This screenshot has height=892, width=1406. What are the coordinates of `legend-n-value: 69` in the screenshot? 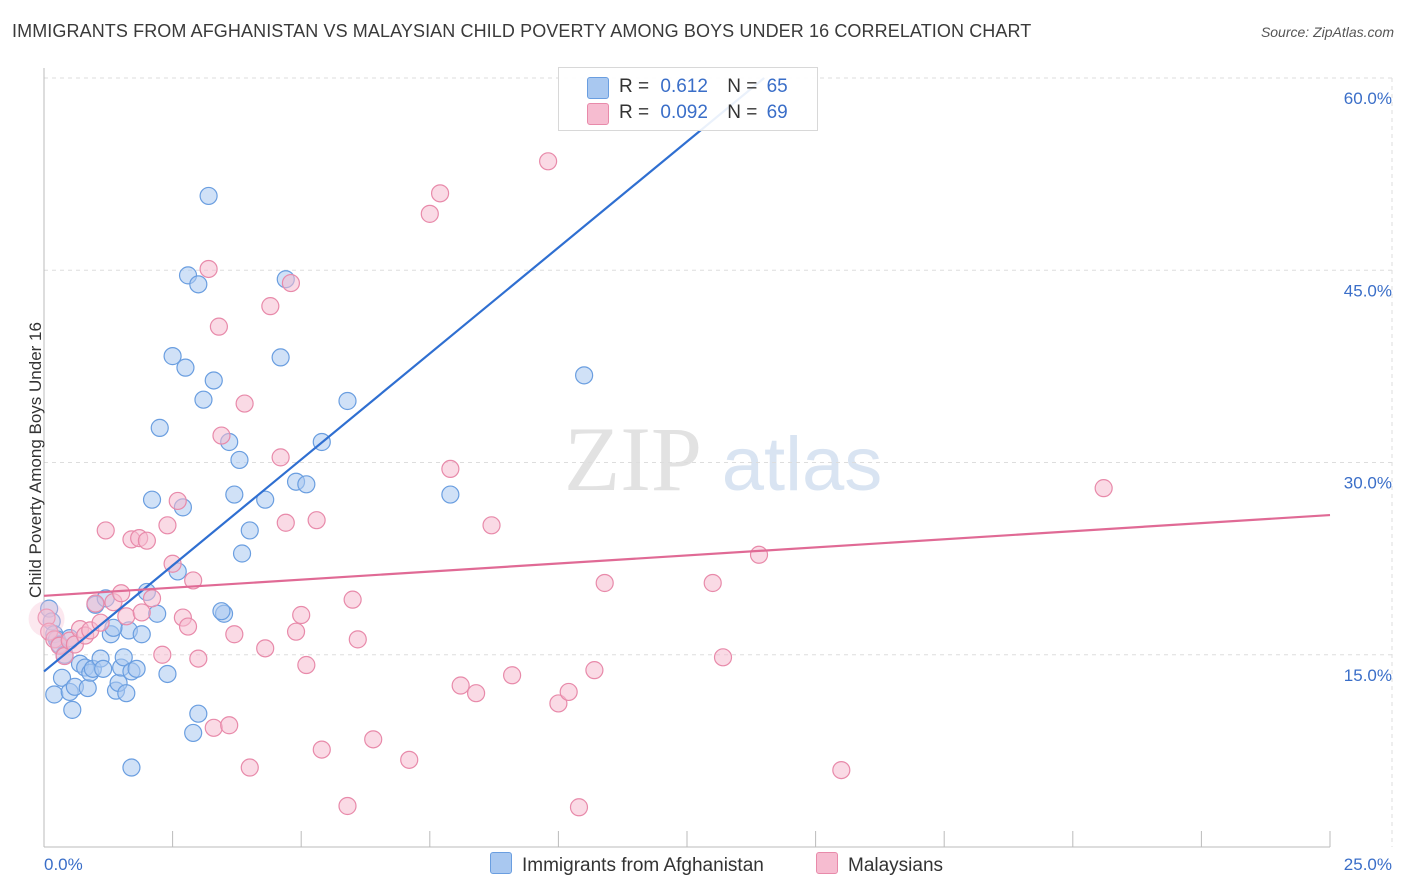 It's located at (777, 112).